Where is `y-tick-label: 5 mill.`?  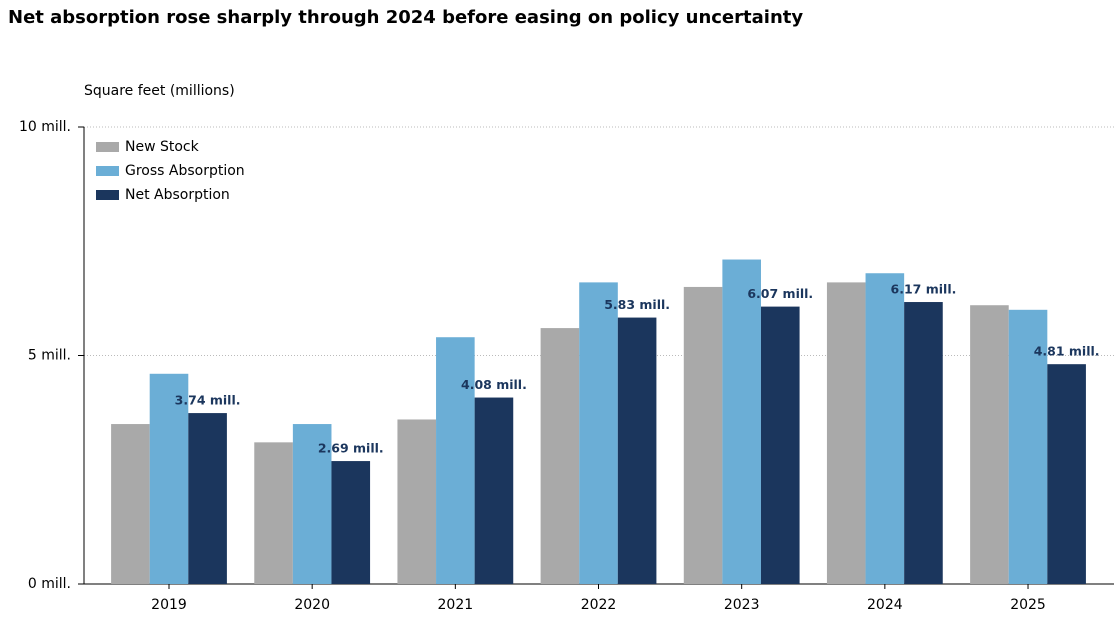 y-tick-label: 5 mill. is located at coordinates (49, 356).